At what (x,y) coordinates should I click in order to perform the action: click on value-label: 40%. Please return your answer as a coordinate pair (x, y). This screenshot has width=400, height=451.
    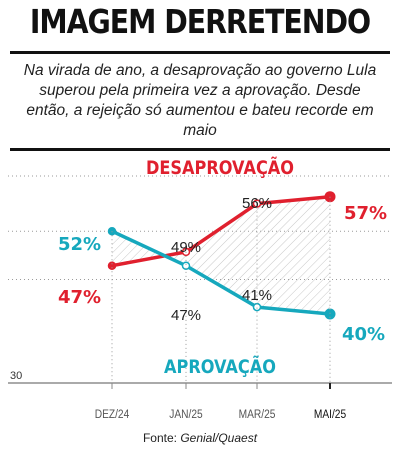
    Looking at the image, I should click on (363, 334).